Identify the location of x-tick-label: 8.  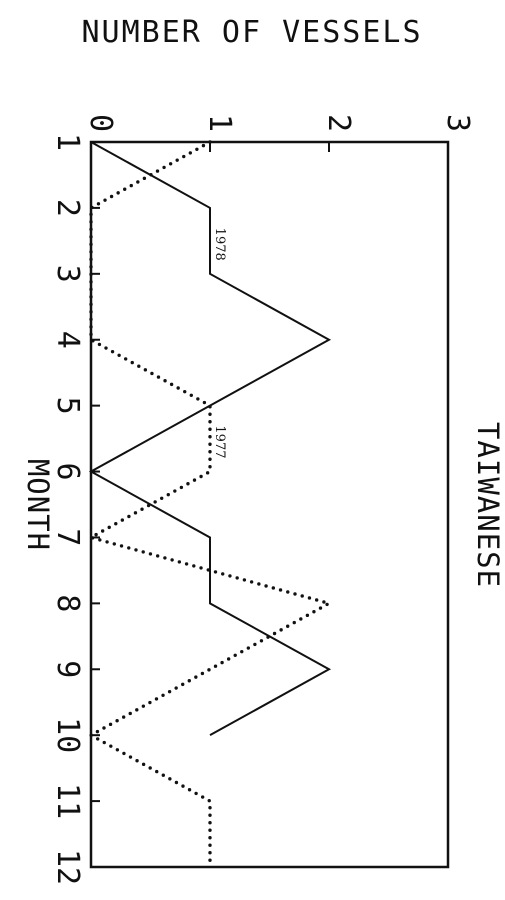
(67, 603).